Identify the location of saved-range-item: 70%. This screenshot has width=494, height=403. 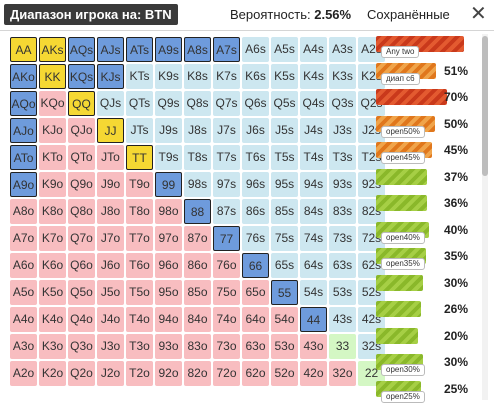
(423, 100).